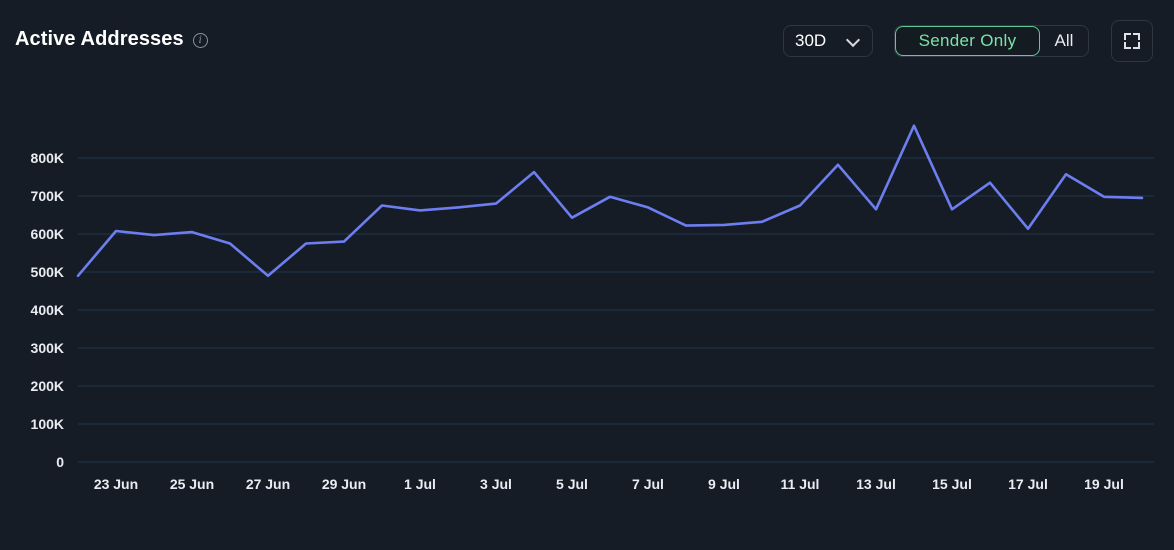  I want to click on x-tick-label: 19 Jul, so click(1104, 484).